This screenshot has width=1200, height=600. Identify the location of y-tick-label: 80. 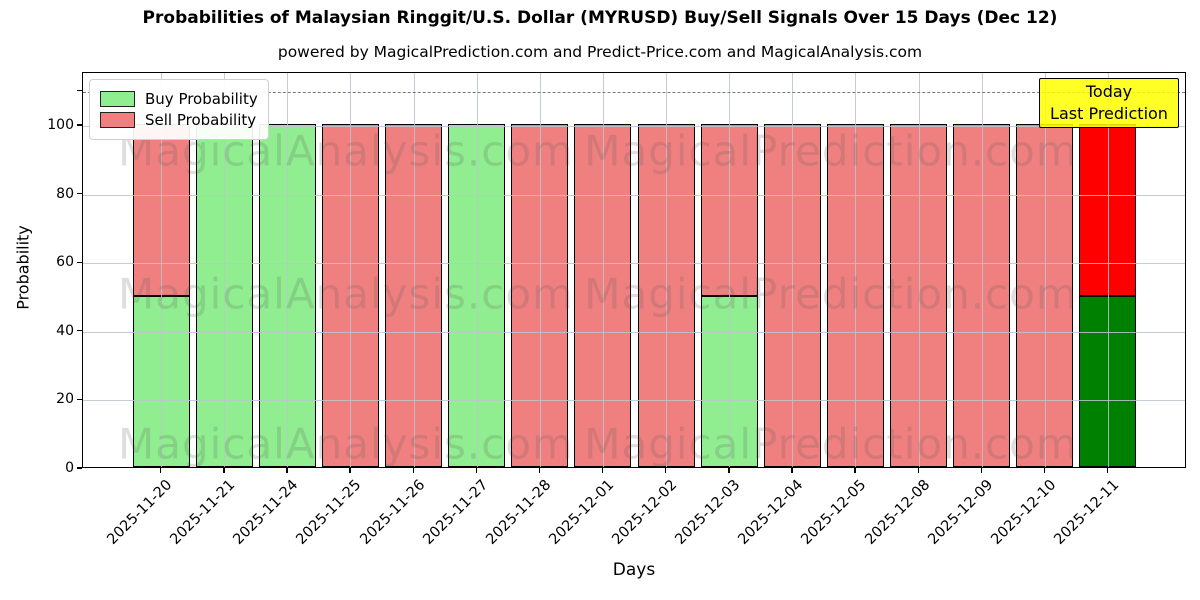
(65, 193).